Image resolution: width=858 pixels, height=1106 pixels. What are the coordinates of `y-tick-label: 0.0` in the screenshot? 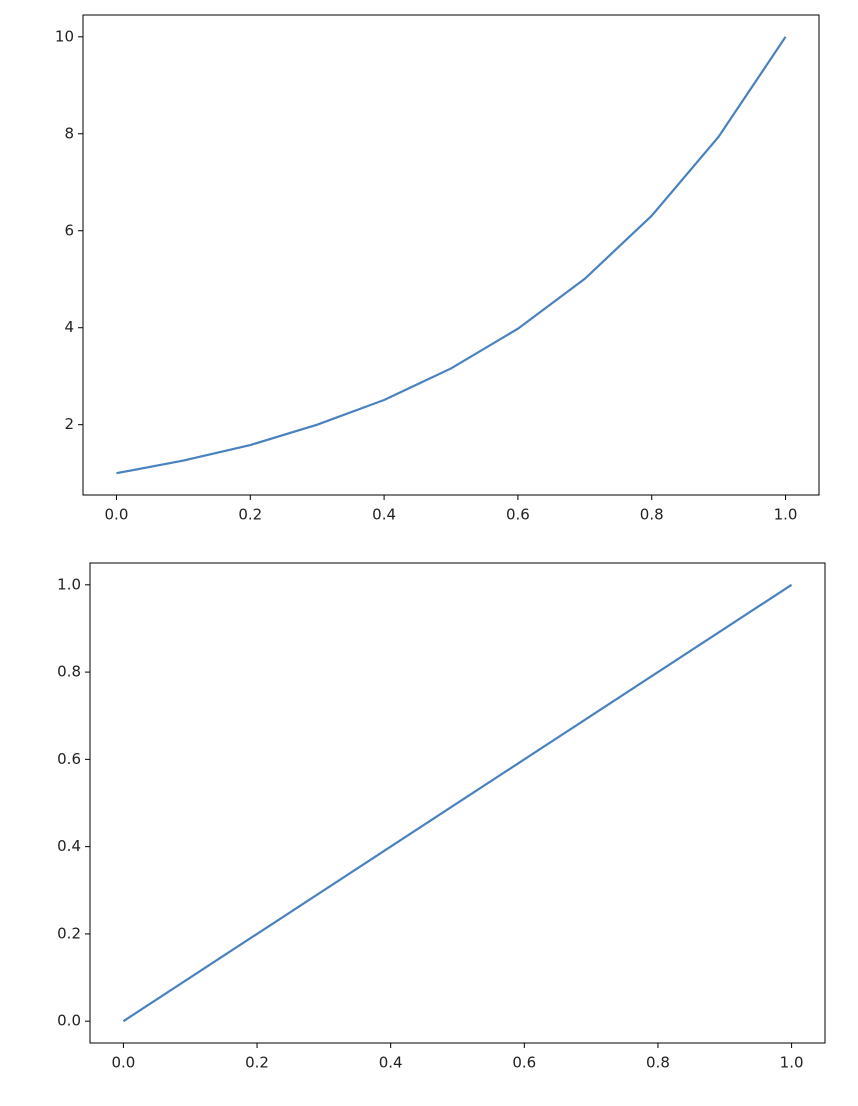 It's located at (69, 1021).